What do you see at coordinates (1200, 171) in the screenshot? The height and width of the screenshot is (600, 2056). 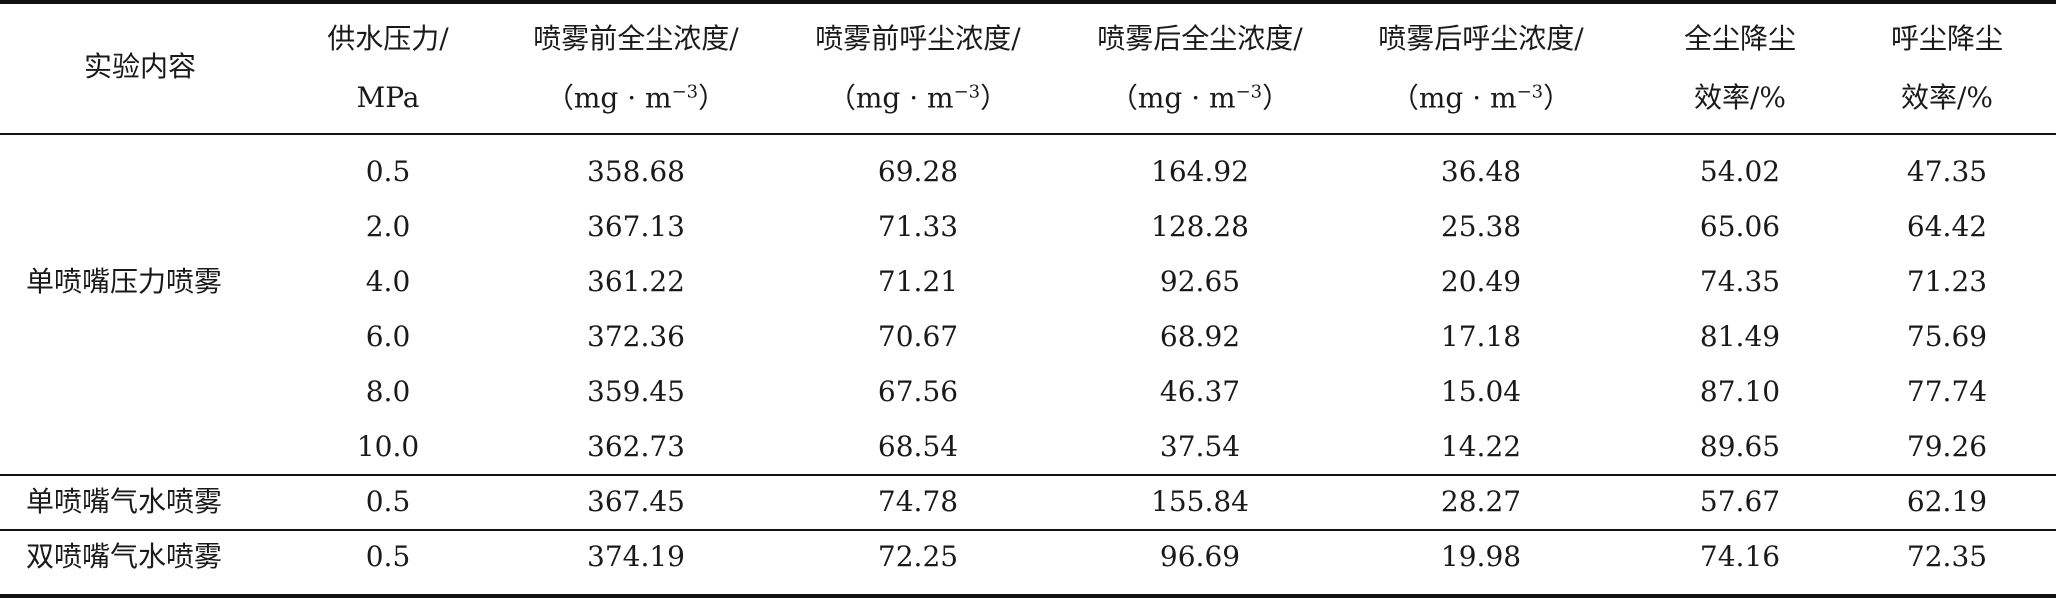 I see `cell: 164.92` at bounding box center [1200, 171].